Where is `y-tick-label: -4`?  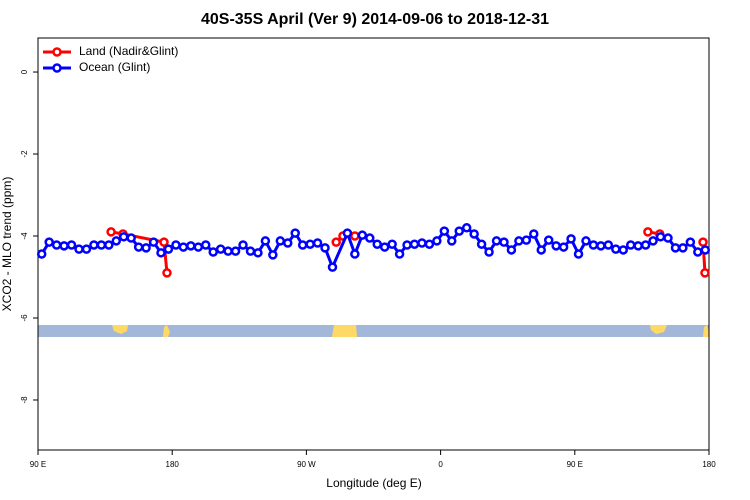 y-tick-label: -4 is located at coordinates (24, 236).